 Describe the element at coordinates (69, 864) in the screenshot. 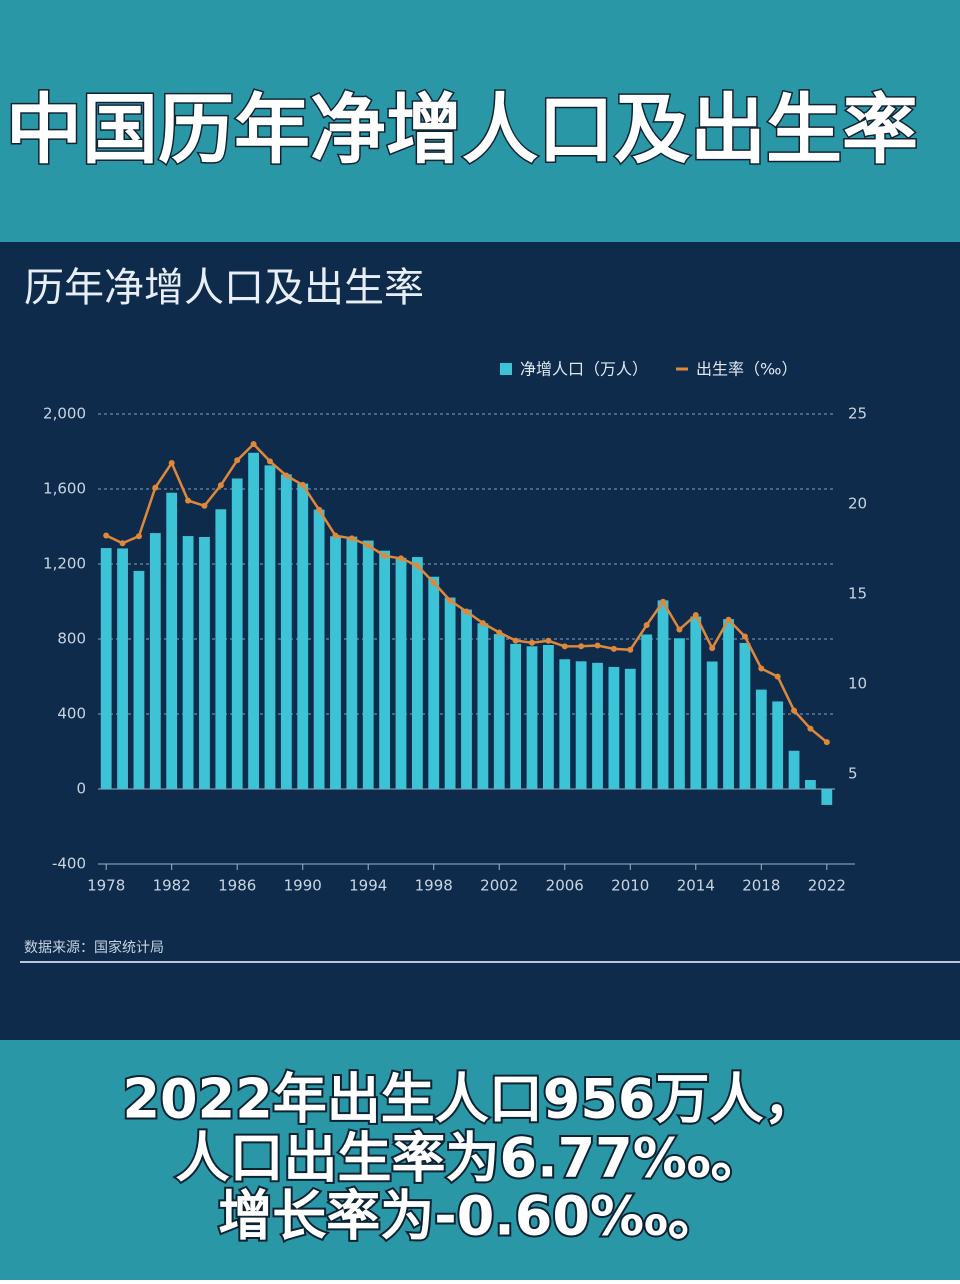

I see `y-tick-label: -400` at that location.